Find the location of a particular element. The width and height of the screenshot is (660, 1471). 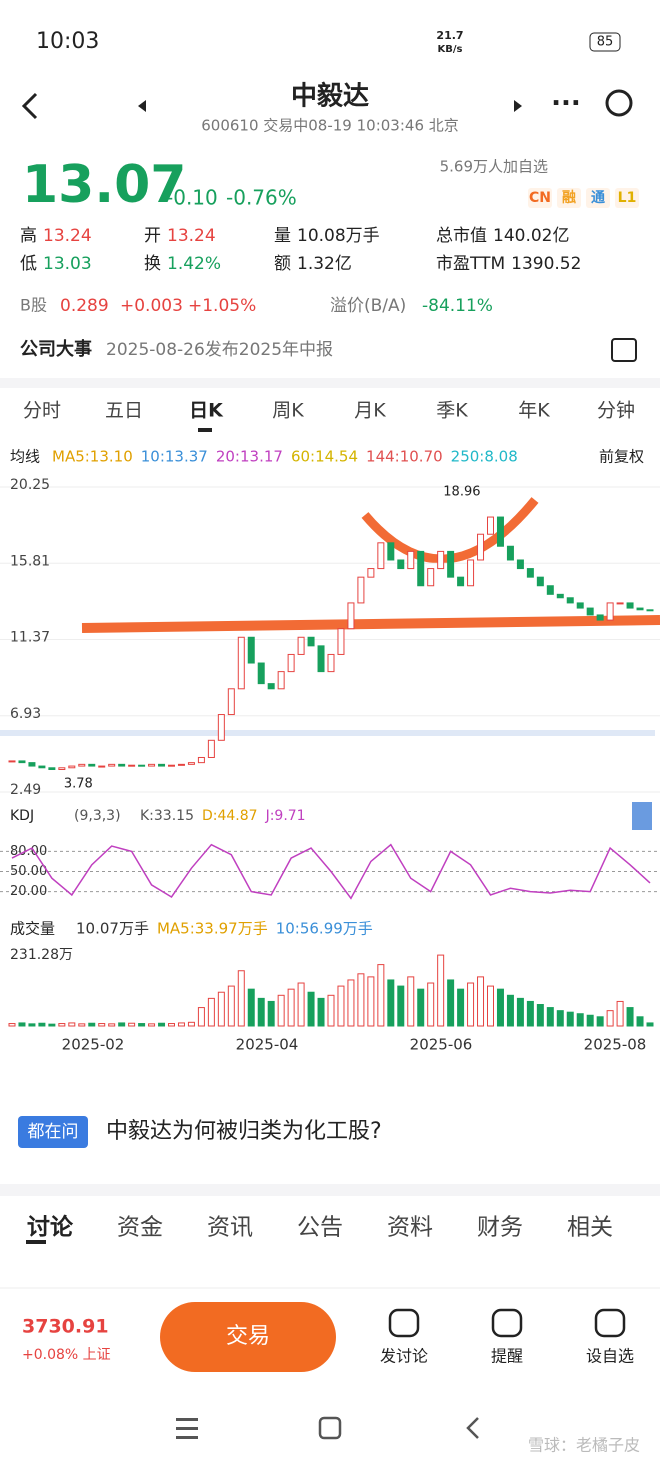

action-label: 设自选 is located at coordinates (610, 1356).